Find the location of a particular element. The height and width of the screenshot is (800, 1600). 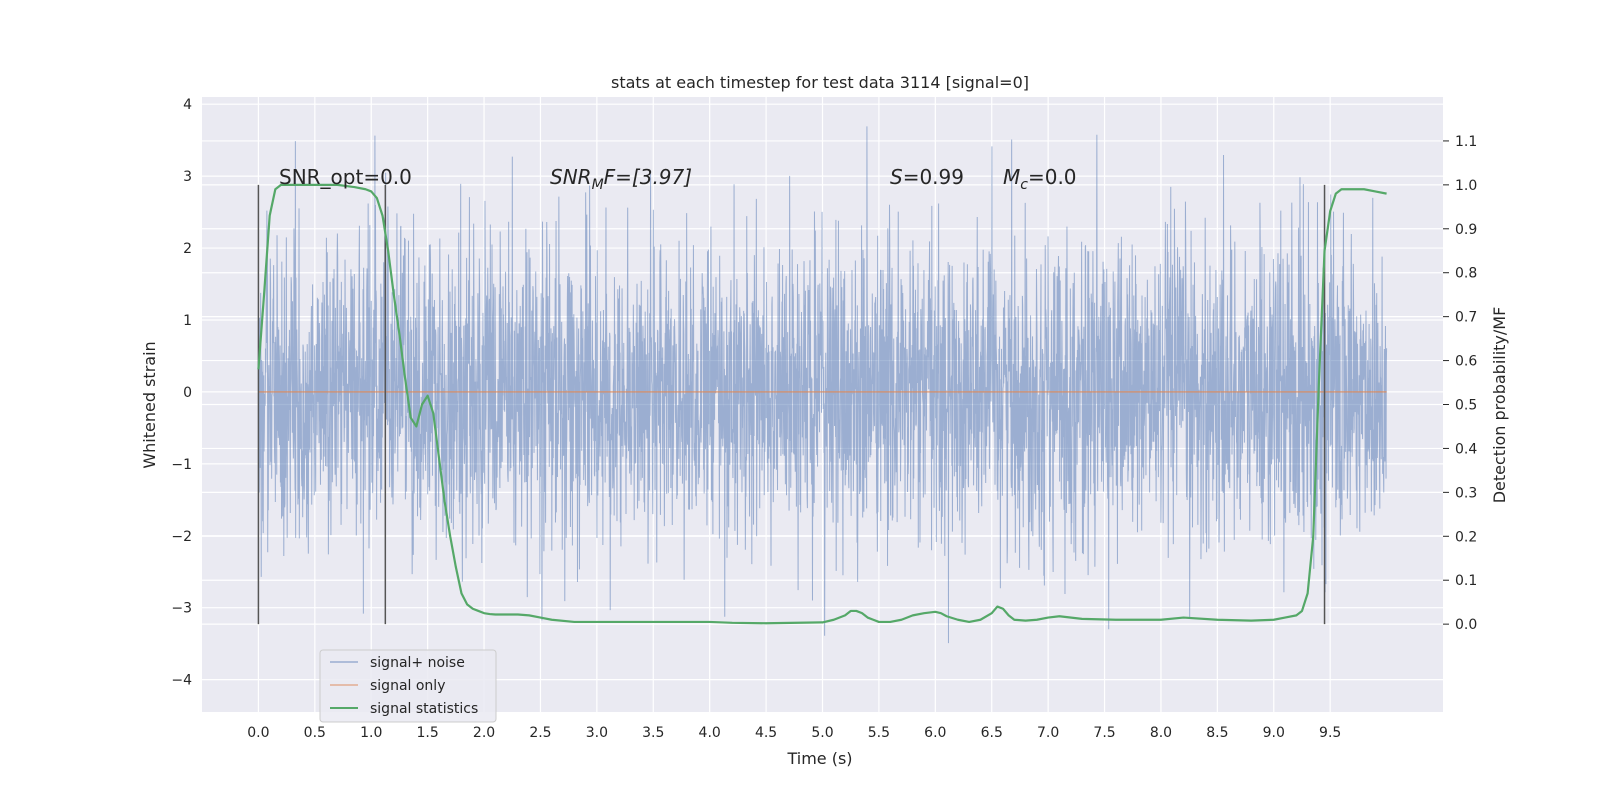

annotation-mc: Mc=0.0 is located at coordinates (1040, 179).